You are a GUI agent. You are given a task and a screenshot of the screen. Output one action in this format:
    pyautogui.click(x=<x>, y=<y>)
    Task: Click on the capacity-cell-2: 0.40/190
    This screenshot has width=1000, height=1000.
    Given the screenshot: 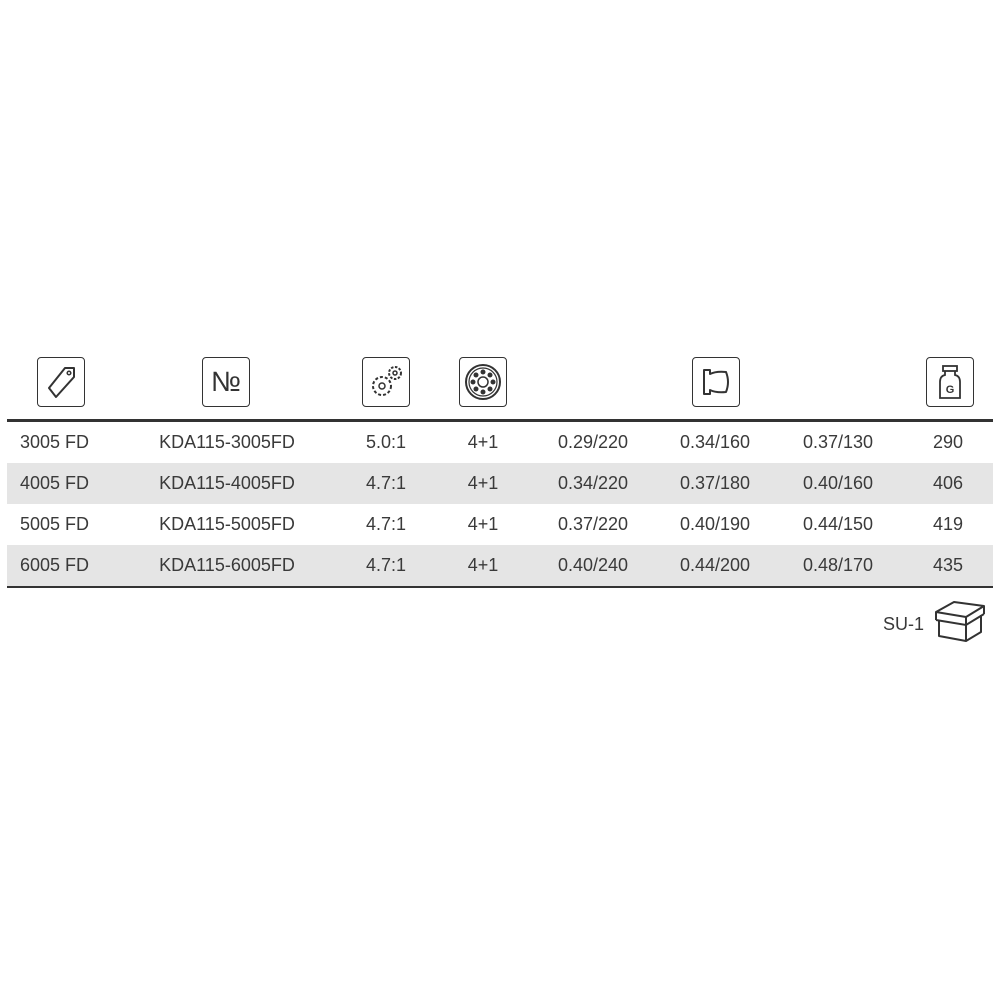 What is the action you would take?
    pyautogui.click(x=715, y=524)
    